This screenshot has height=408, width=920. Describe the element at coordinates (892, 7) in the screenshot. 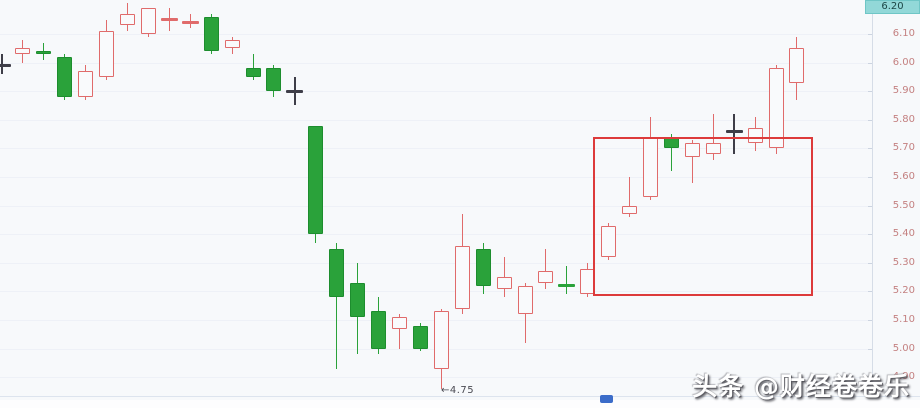

I see `current-price-tag: 6.20` at that location.